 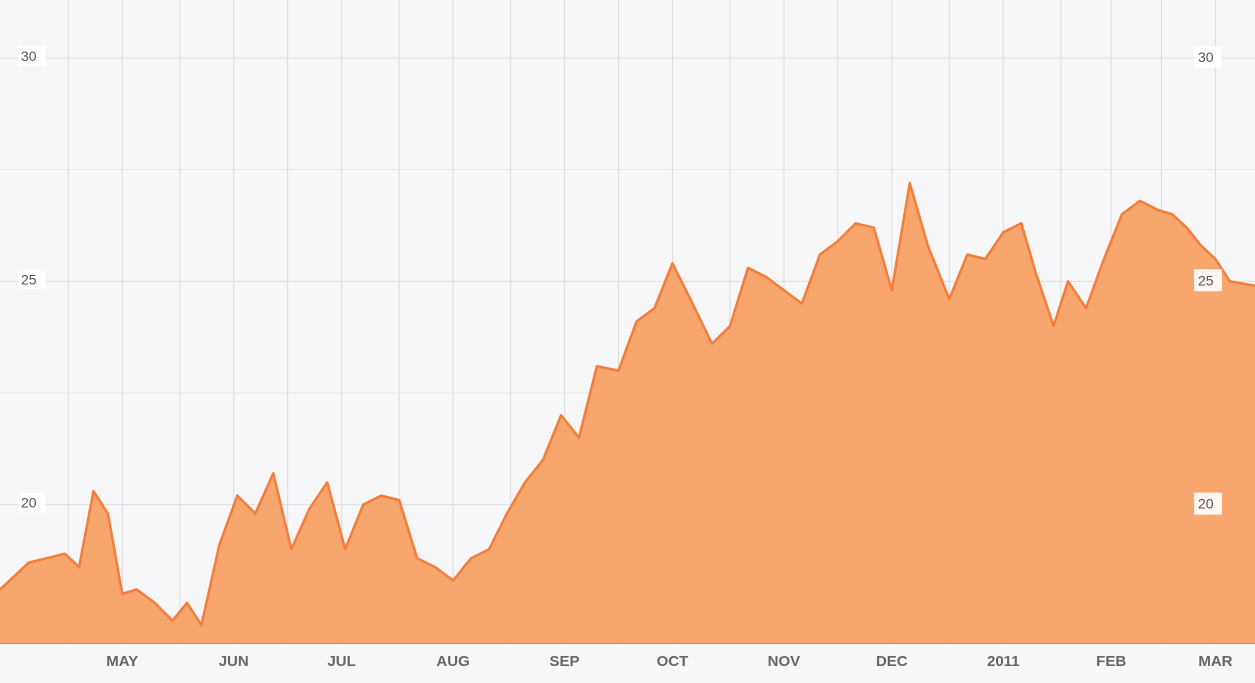 I want to click on x-tick-label: FEB, so click(x=1111, y=661).